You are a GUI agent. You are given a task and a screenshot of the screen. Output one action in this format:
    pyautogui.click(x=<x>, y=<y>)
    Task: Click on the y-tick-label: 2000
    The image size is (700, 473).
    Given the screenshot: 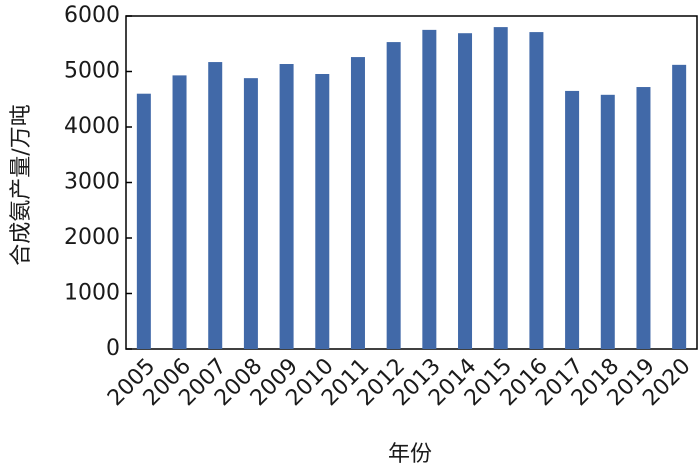 What is the action you would take?
    pyautogui.click(x=92, y=237)
    